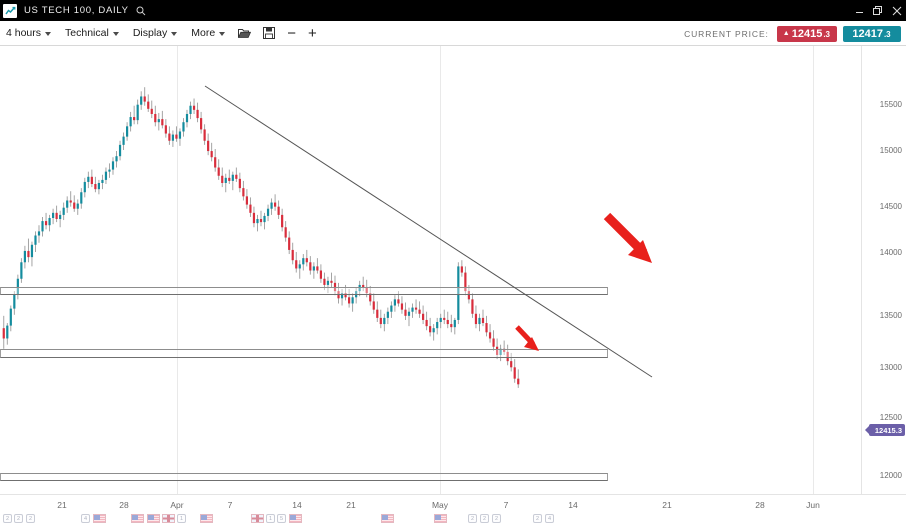 This screenshot has height=531, width=906. What do you see at coordinates (244, 33) in the screenshot?
I see `folder-open-icon` at bounding box center [244, 33].